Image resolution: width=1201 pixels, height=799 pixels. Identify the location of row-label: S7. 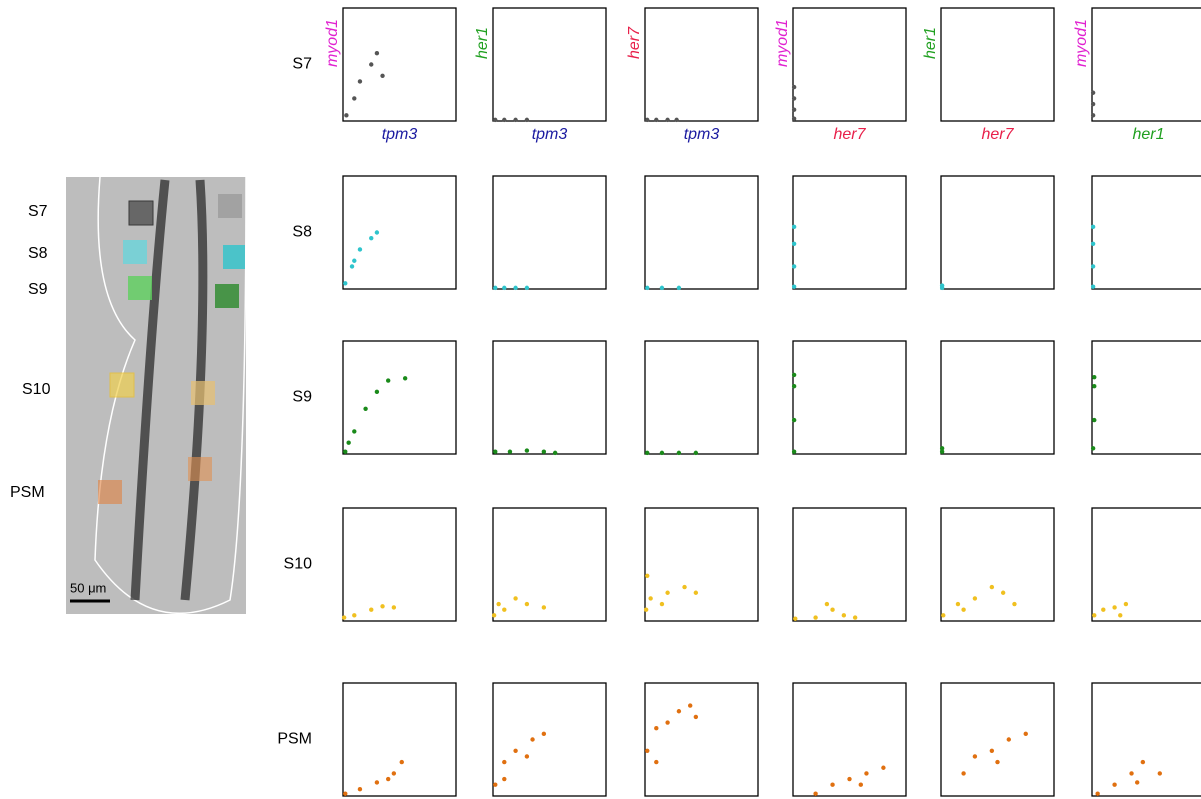
(302, 64).